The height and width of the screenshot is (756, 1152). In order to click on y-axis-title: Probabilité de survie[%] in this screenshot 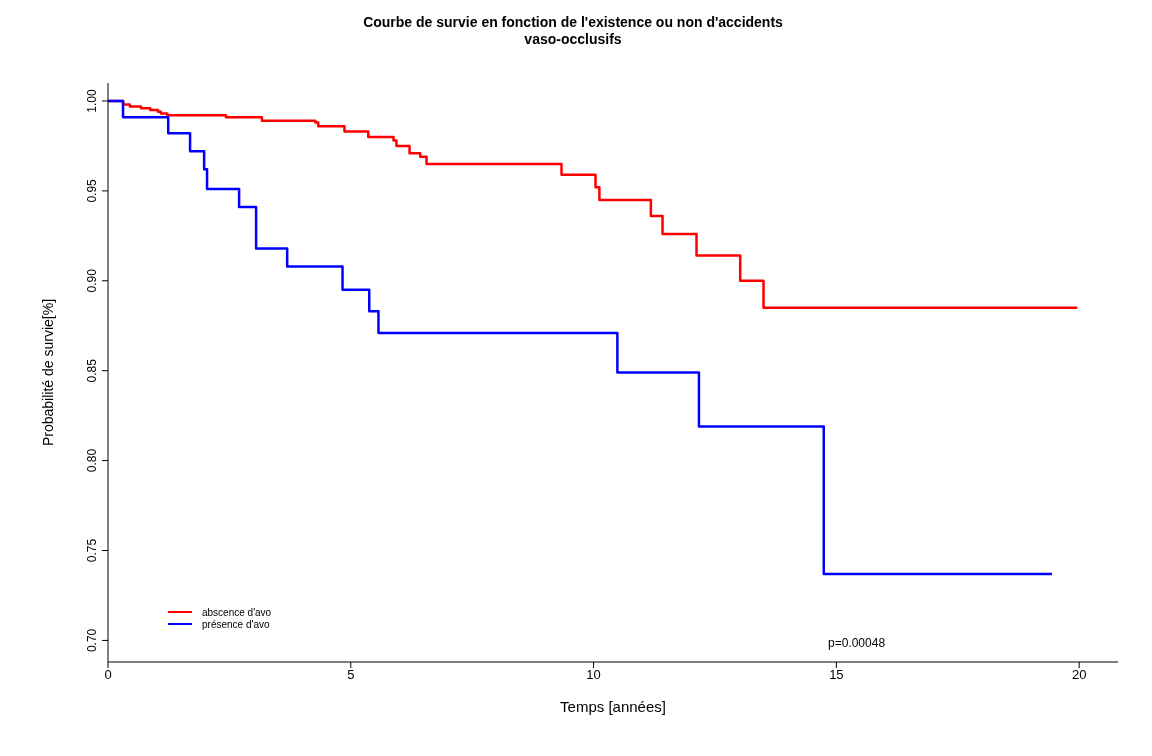, I will do `click(47, 372)`.